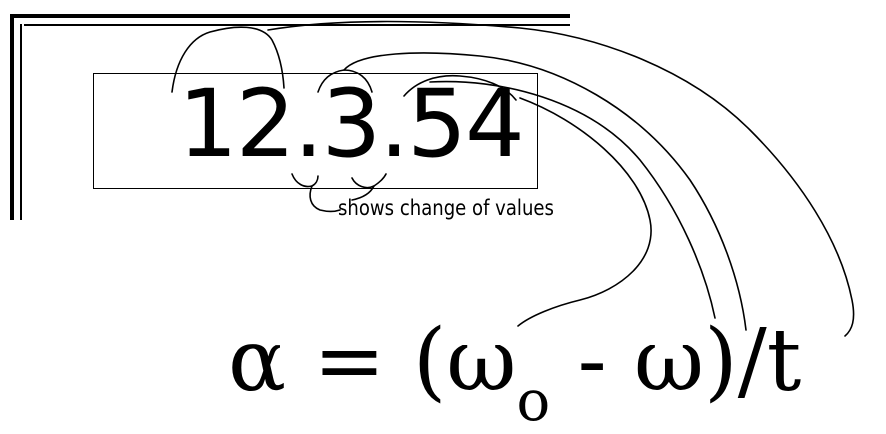  I want to click on formula-omega-initial-subscript: o, so click(533, 401).